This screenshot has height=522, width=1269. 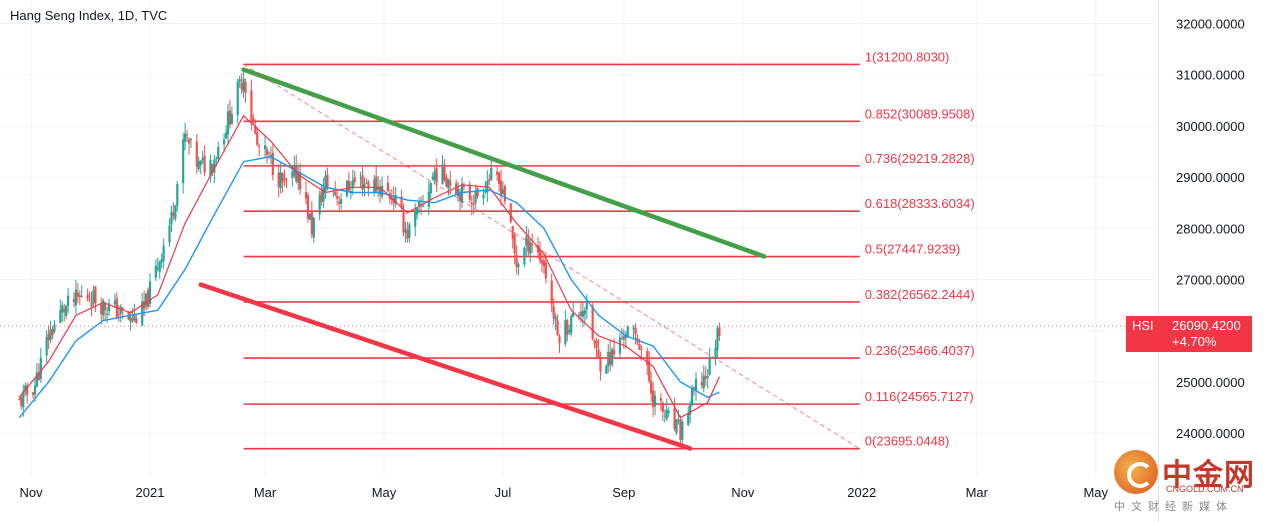 I want to click on price-change: +4.70%, so click(x=1194, y=341).